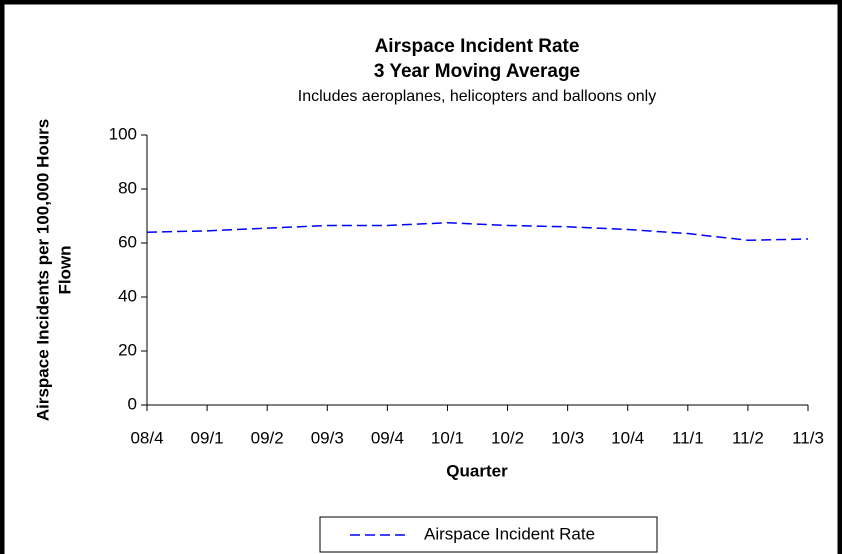 The height and width of the screenshot is (554, 842). Describe the element at coordinates (509, 533) in the screenshot. I see `legend-label: Airspace Incident Rate` at that location.